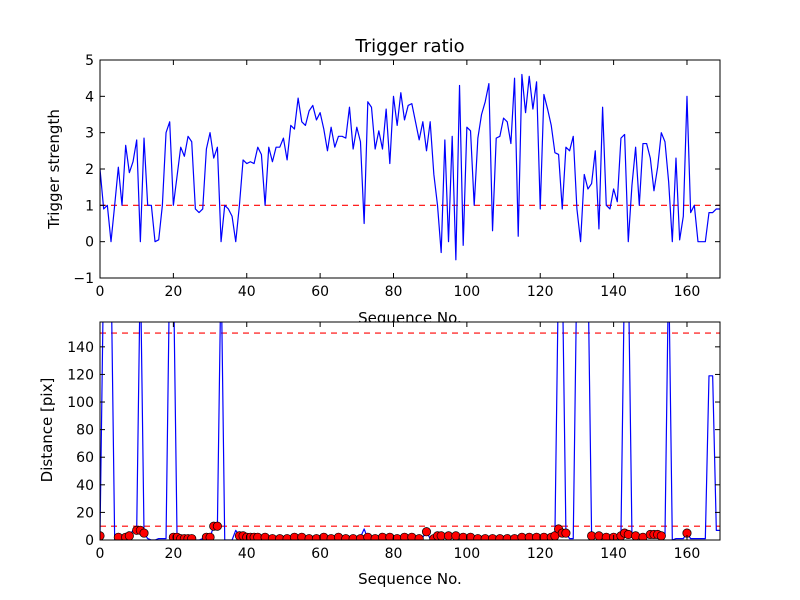 This screenshot has height=600, width=800. I want to click on bottom-y-axis-label: Distance [pix], so click(47, 430).